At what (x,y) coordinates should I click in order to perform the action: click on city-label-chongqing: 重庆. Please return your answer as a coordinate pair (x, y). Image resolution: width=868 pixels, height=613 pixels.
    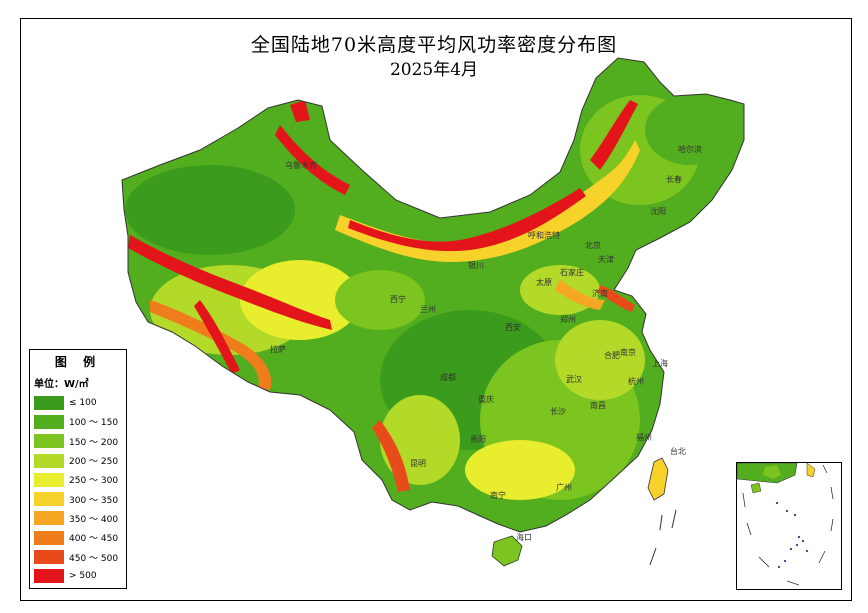
    Looking at the image, I should click on (486, 399).